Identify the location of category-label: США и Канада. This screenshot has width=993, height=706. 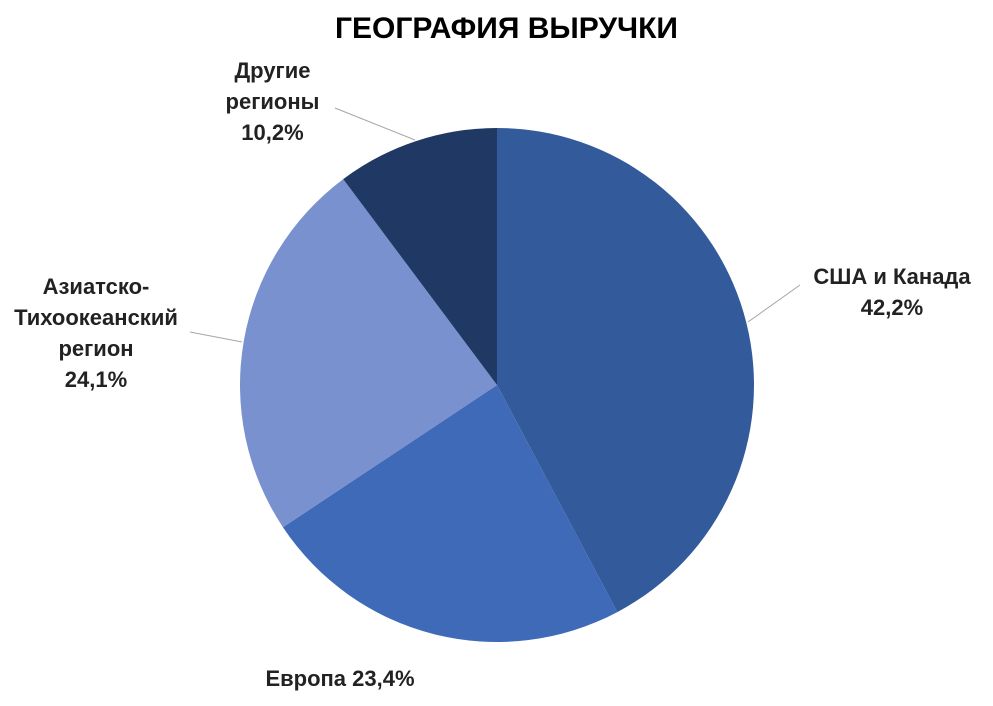
(892, 276).